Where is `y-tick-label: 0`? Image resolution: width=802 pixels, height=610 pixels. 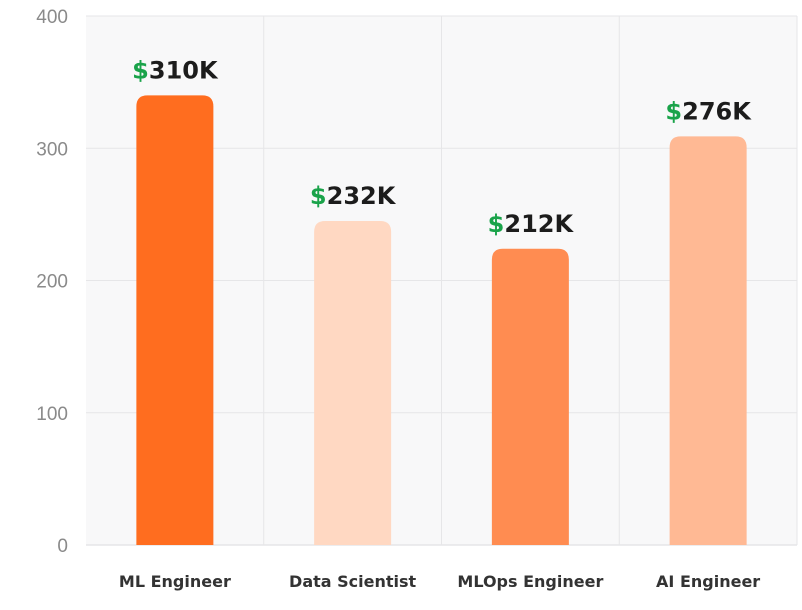
y-tick-label: 0 is located at coordinates (62, 546).